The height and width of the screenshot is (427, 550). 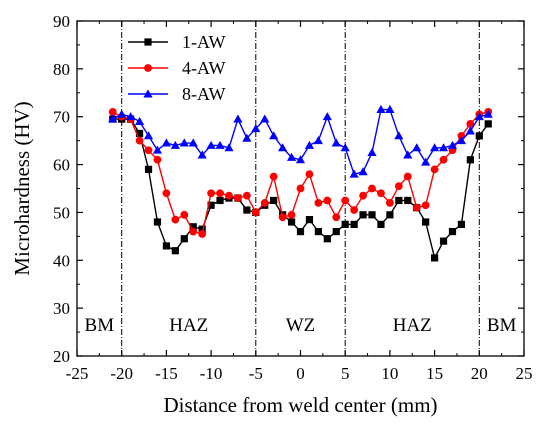 What do you see at coordinates (479, 373) in the screenshot?
I see `x-tick-label: 20` at bounding box center [479, 373].